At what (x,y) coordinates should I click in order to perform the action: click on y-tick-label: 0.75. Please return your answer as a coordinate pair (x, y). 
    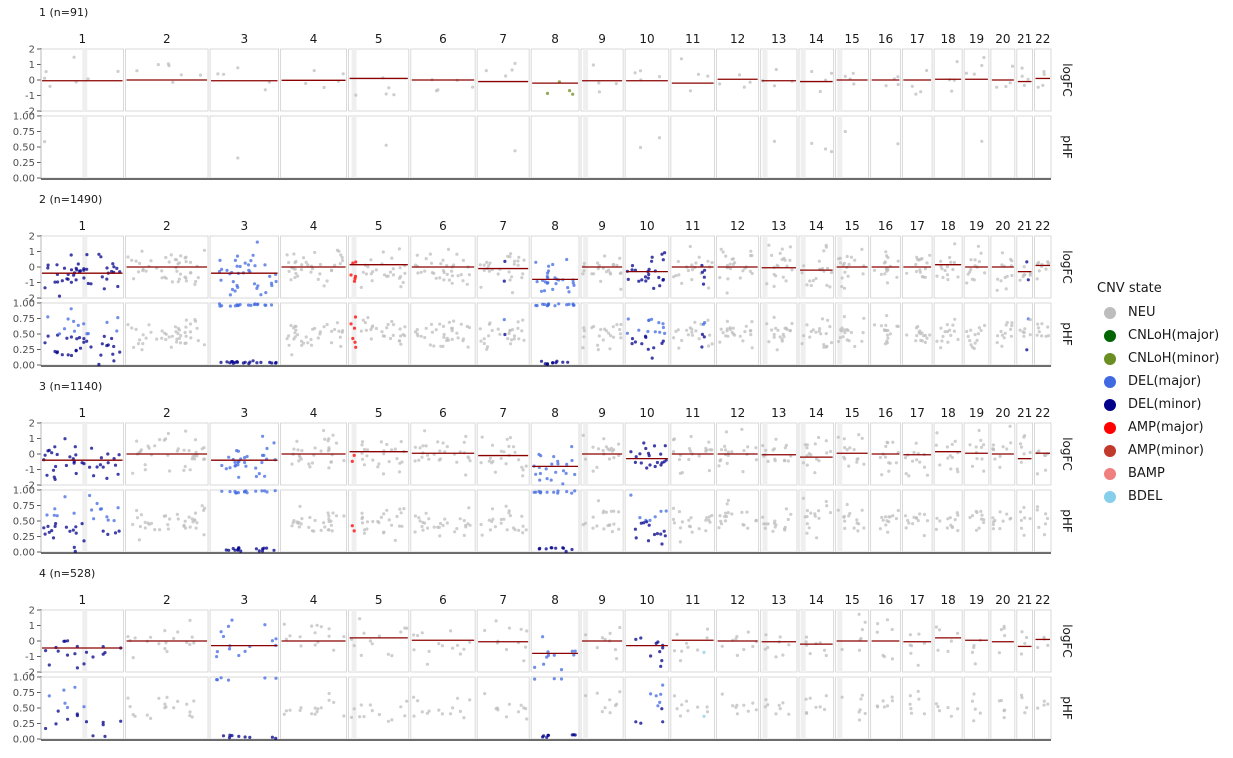
    Looking at the image, I should click on (24, 693).